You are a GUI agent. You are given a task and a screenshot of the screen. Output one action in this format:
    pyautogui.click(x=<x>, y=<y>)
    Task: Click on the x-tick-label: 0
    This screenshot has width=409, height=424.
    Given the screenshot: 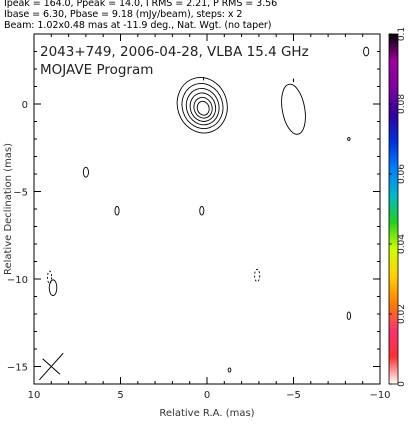 What is the action you would take?
    pyautogui.click(x=207, y=395)
    